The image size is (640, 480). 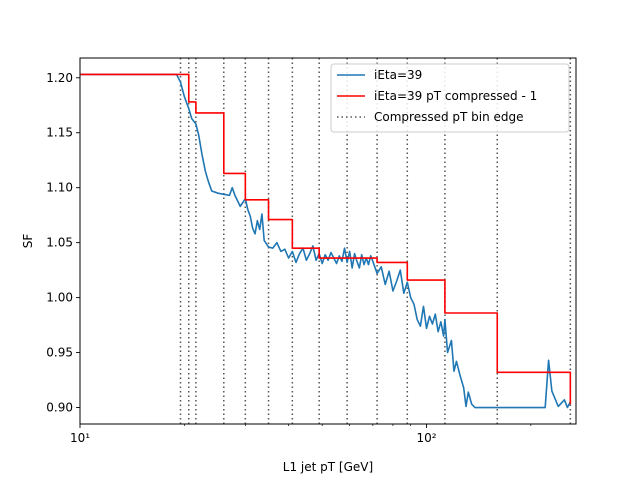 What do you see at coordinates (59, 78) in the screenshot?
I see `y-tick-label: 1.20` at bounding box center [59, 78].